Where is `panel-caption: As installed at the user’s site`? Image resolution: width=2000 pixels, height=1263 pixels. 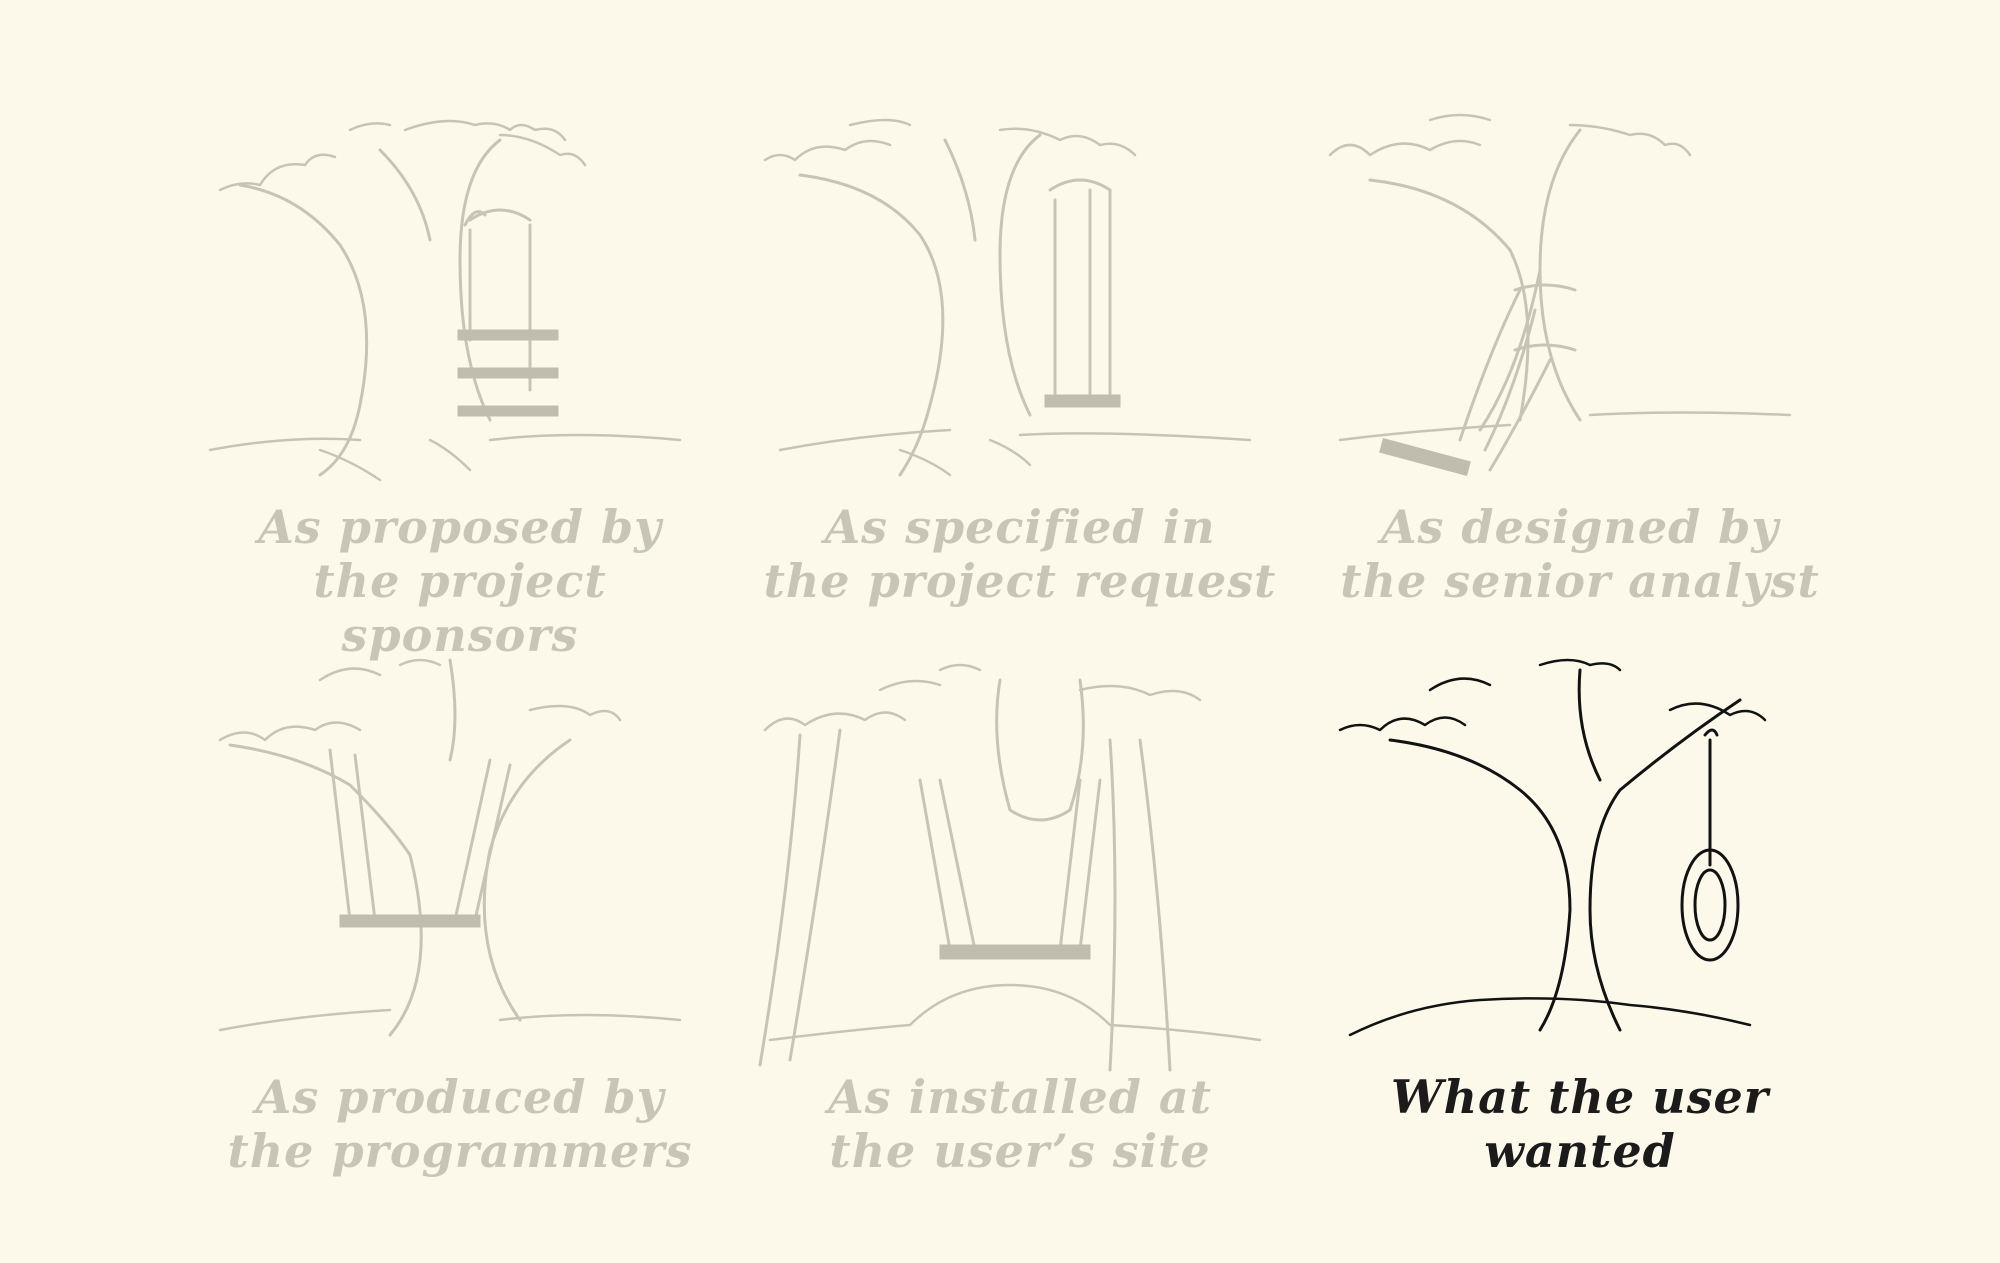
panel-caption: As installed at the user’s site is located at coordinates (1020, 1124).